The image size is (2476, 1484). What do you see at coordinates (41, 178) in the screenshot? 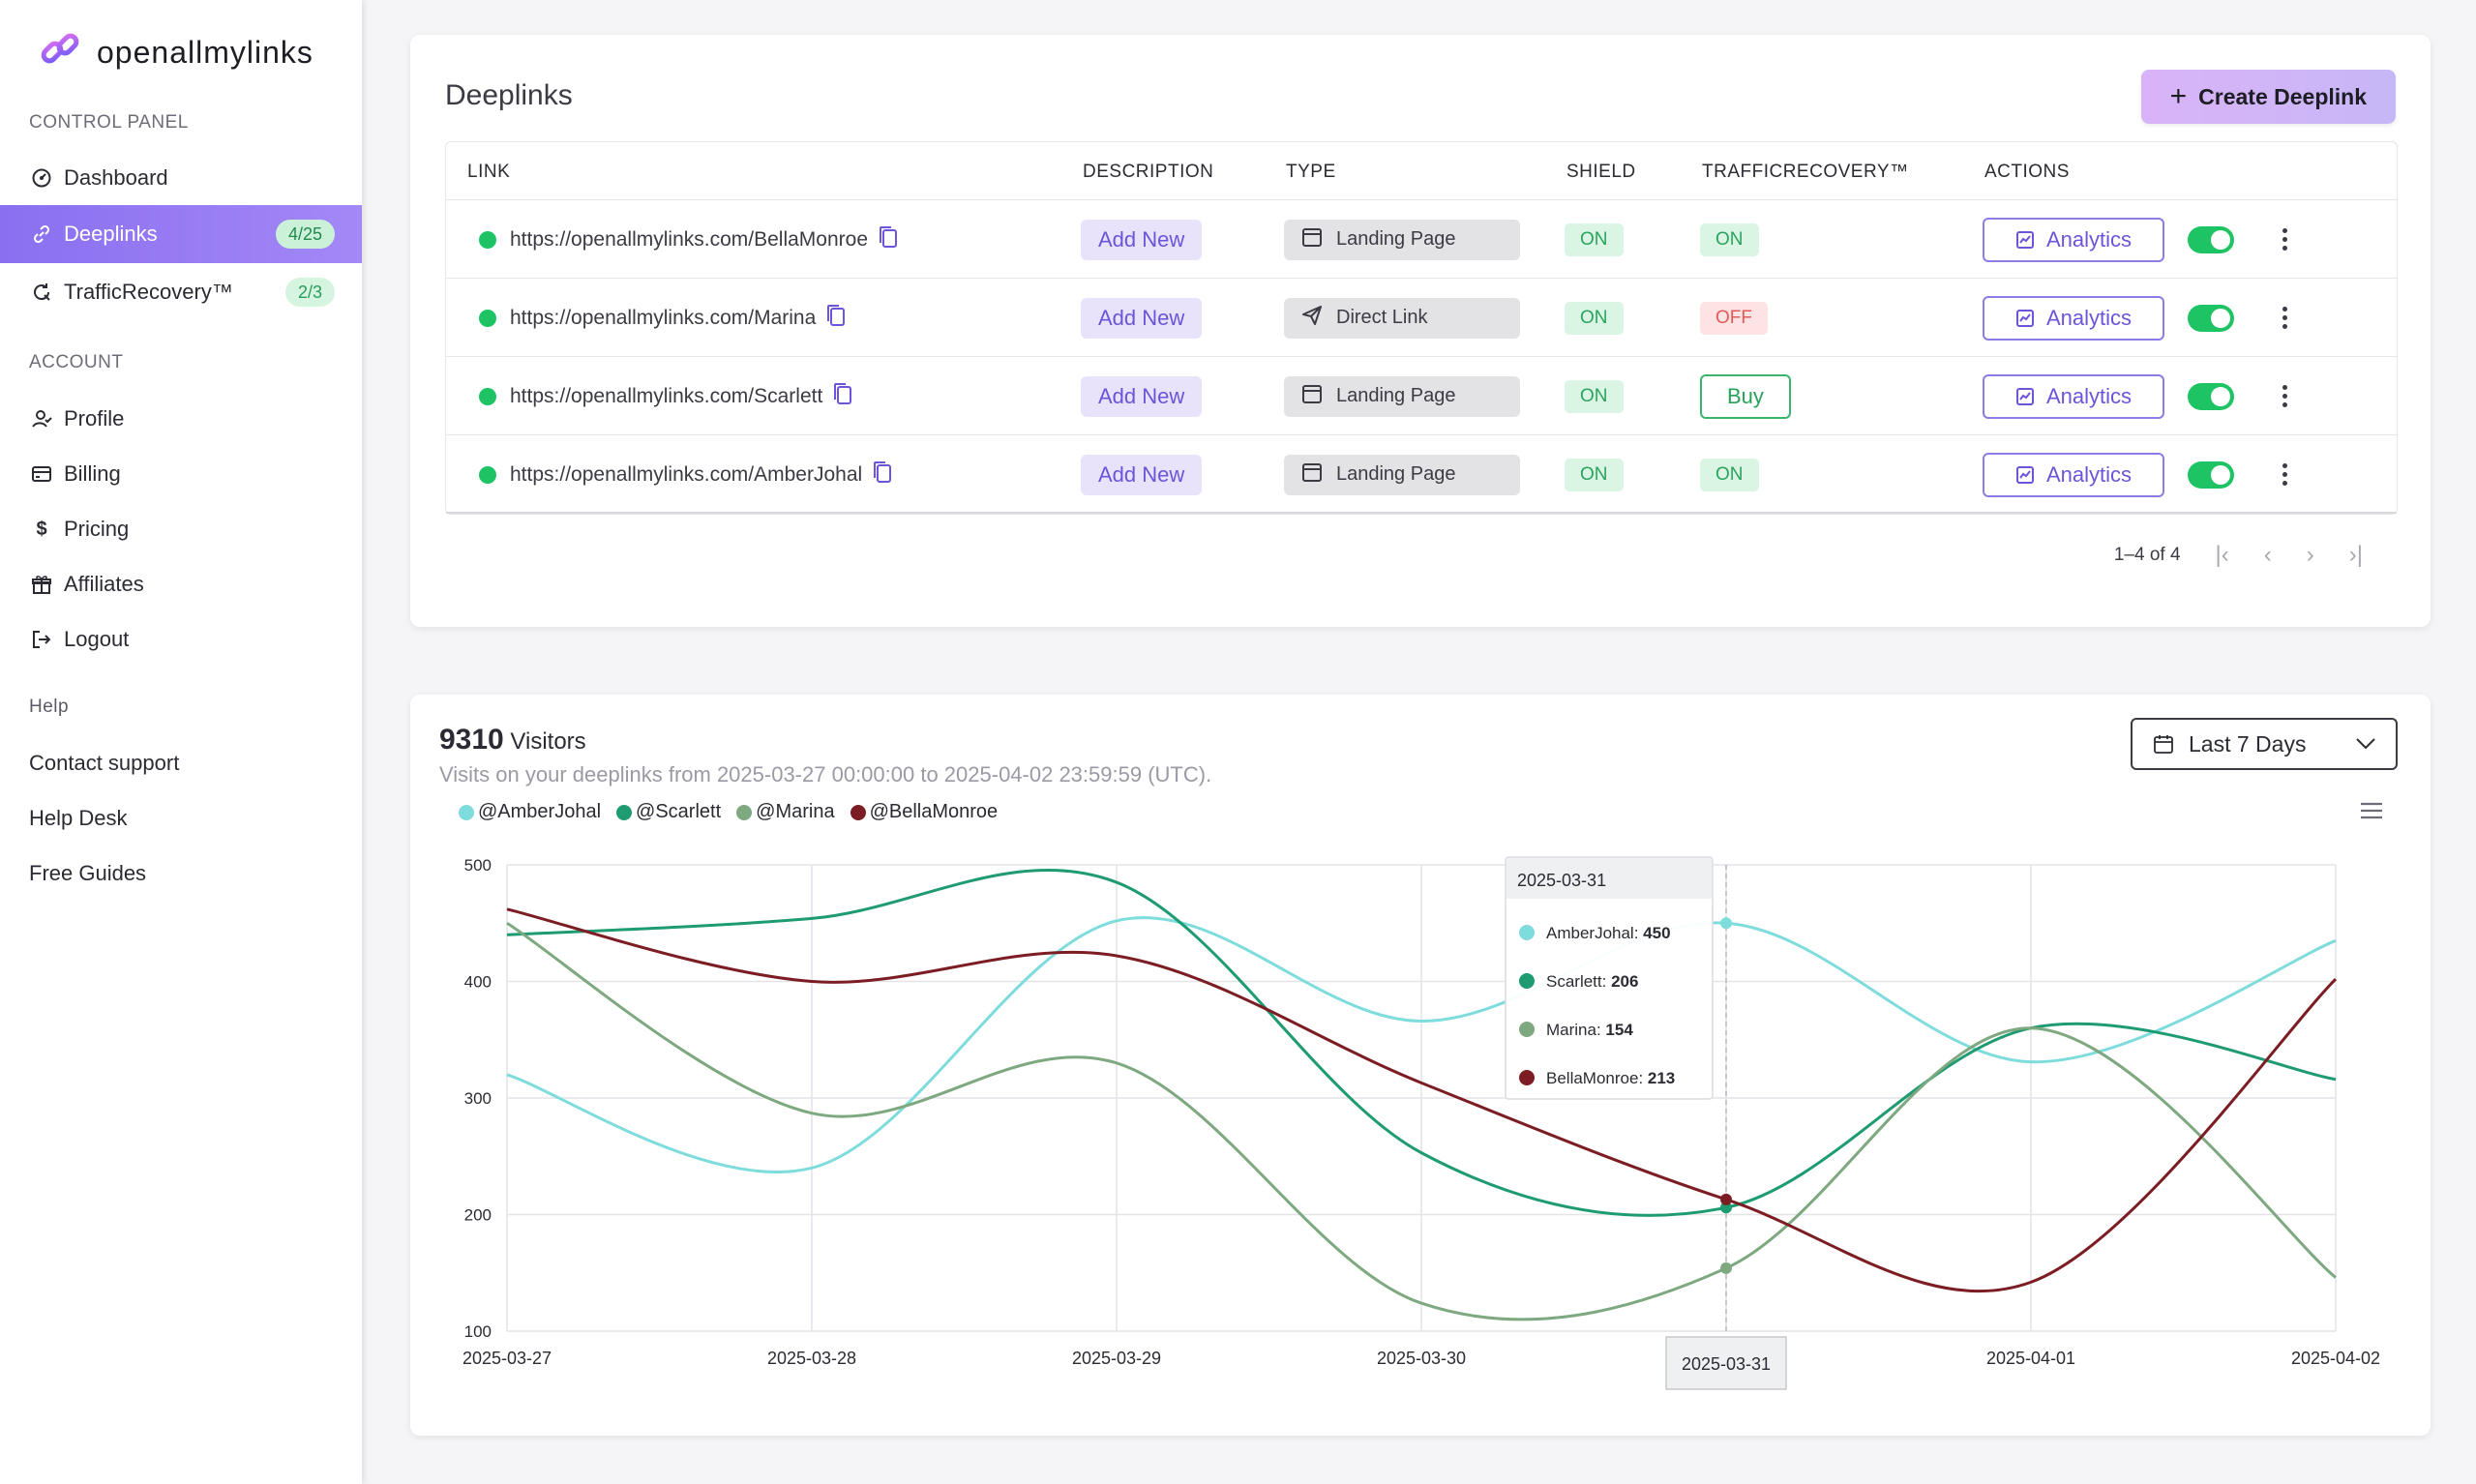
I see `dashboard-icon` at bounding box center [41, 178].